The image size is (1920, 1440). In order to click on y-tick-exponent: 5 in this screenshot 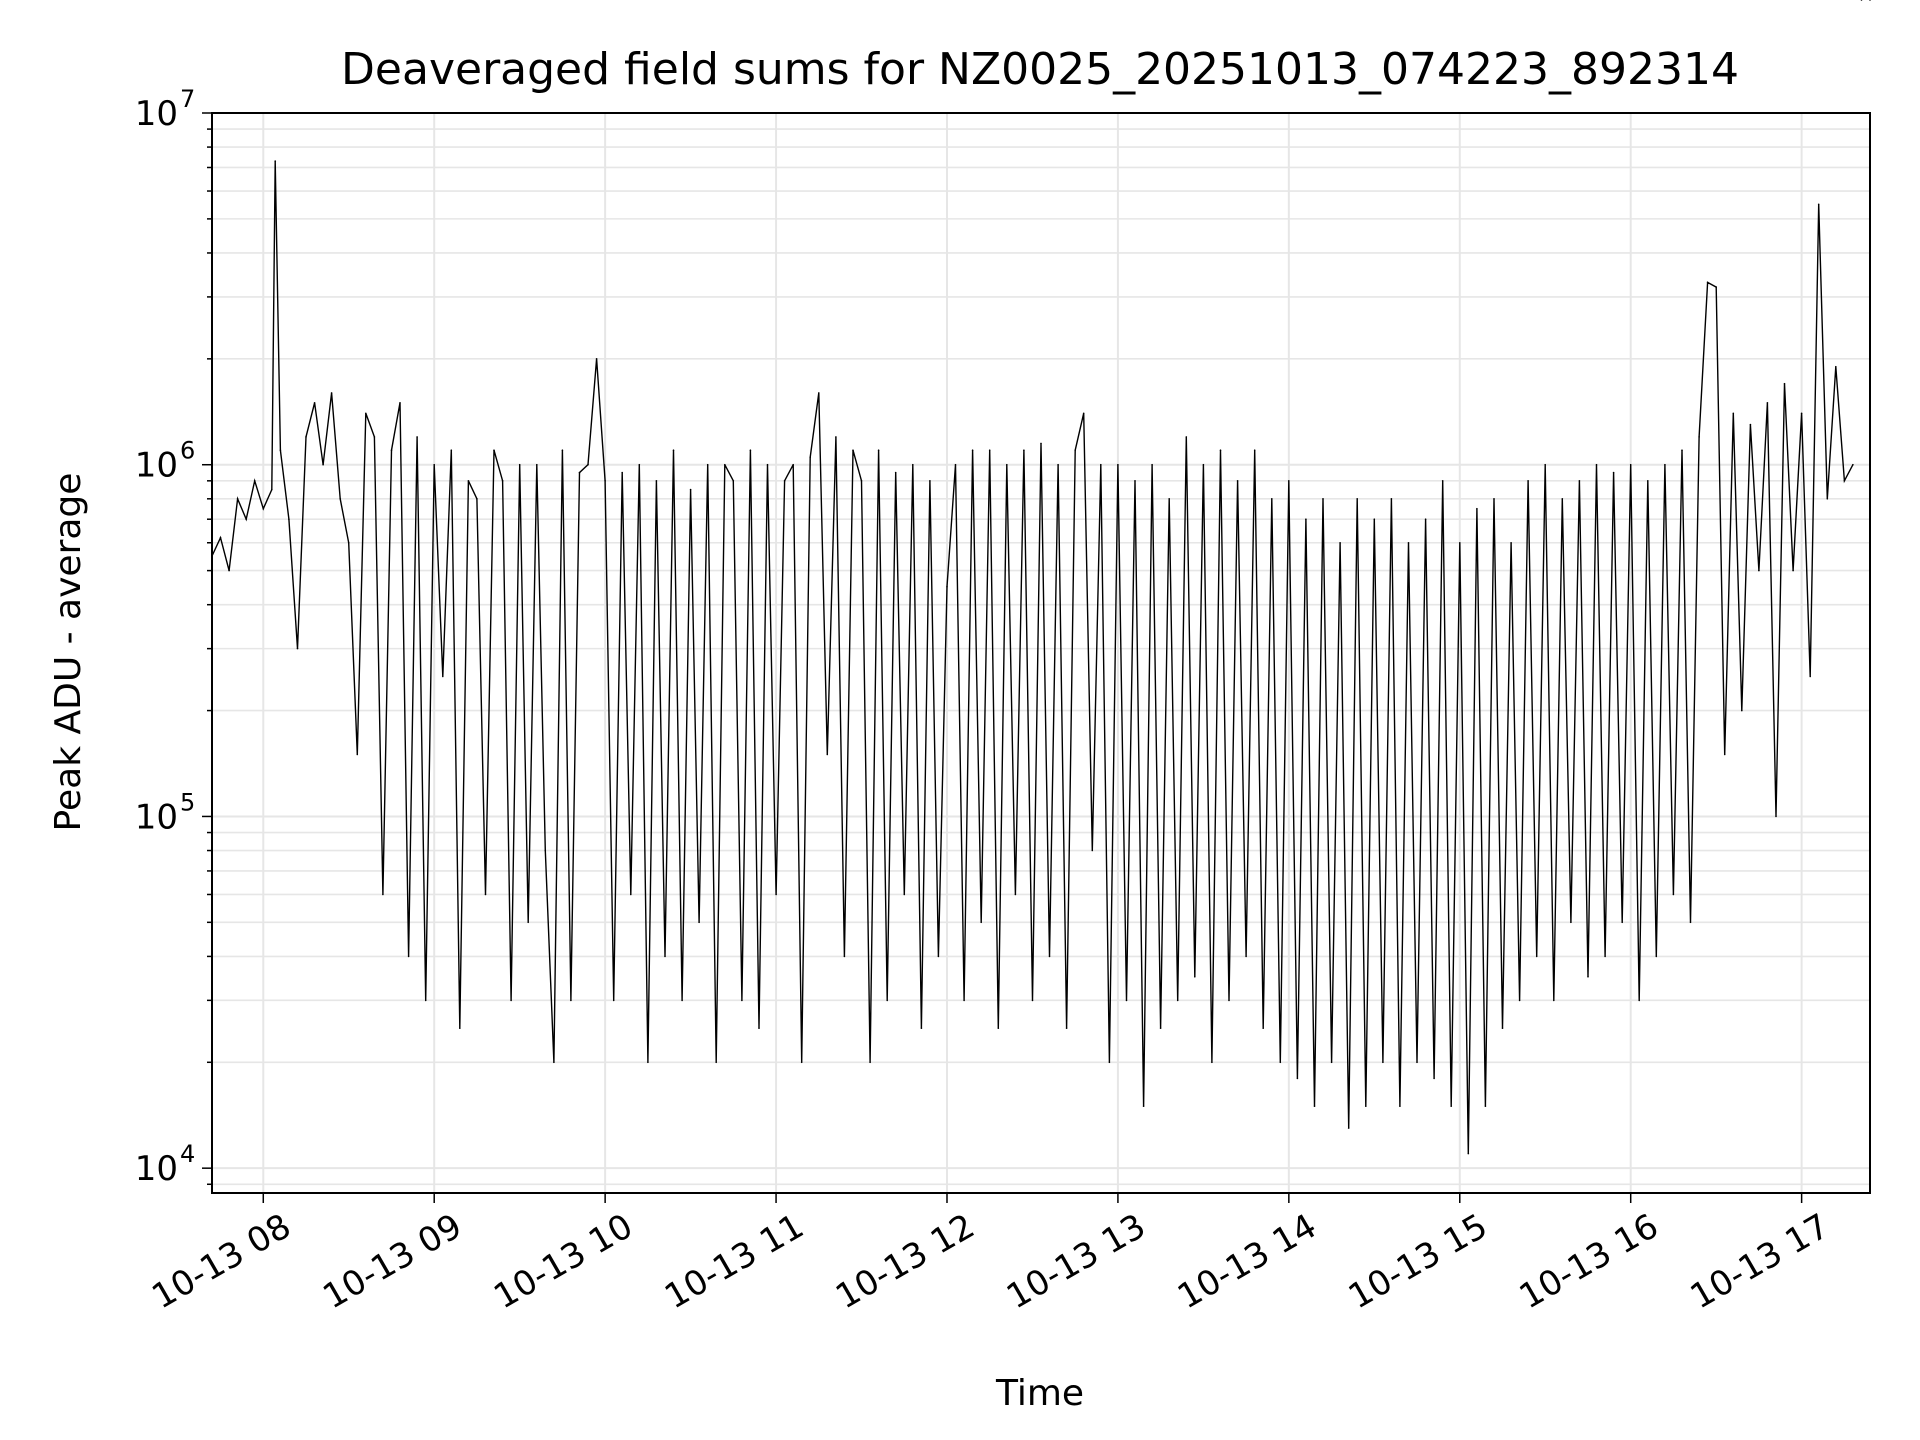, I will do `click(187, 802)`.